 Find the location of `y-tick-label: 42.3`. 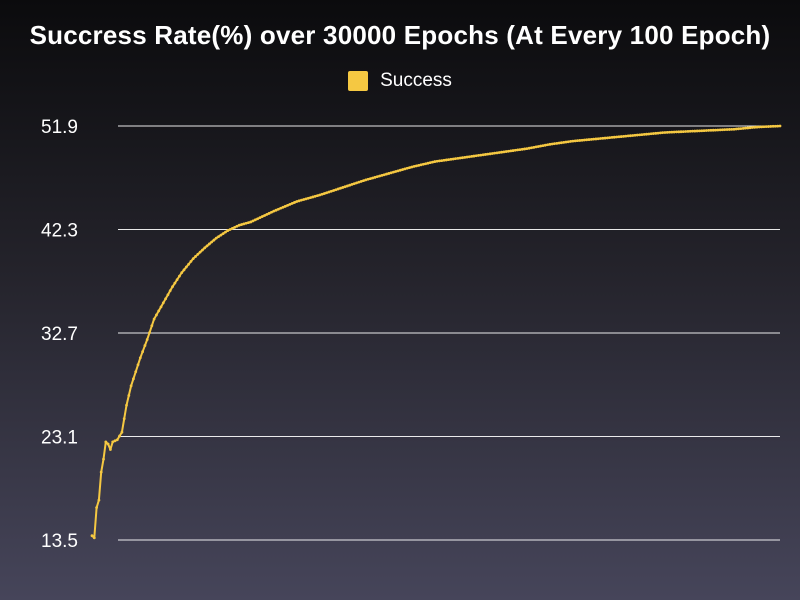

y-tick-label: 42.3 is located at coordinates (59, 231).